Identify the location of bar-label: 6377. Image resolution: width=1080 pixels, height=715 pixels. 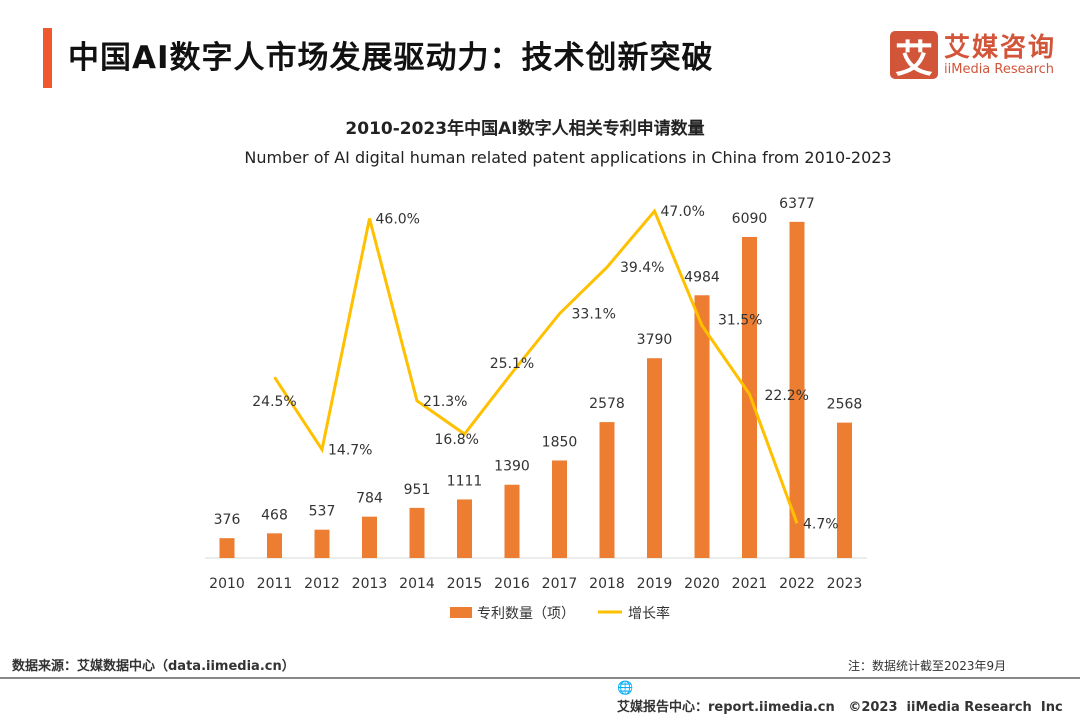
(797, 204).